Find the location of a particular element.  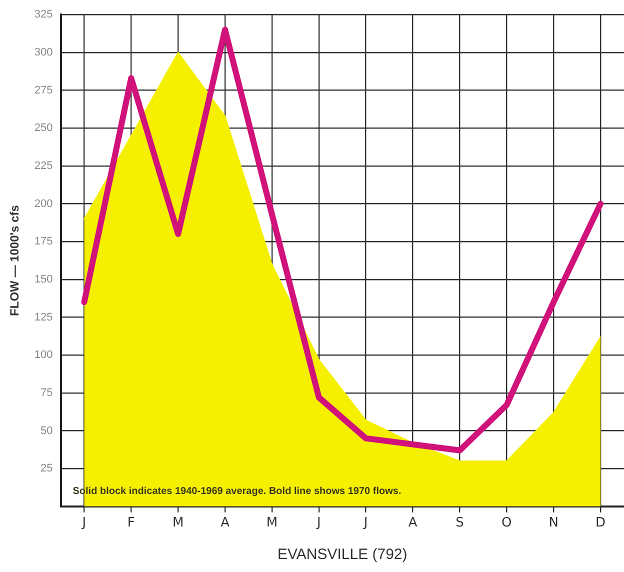

x-tick-label: S is located at coordinates (460, 523).